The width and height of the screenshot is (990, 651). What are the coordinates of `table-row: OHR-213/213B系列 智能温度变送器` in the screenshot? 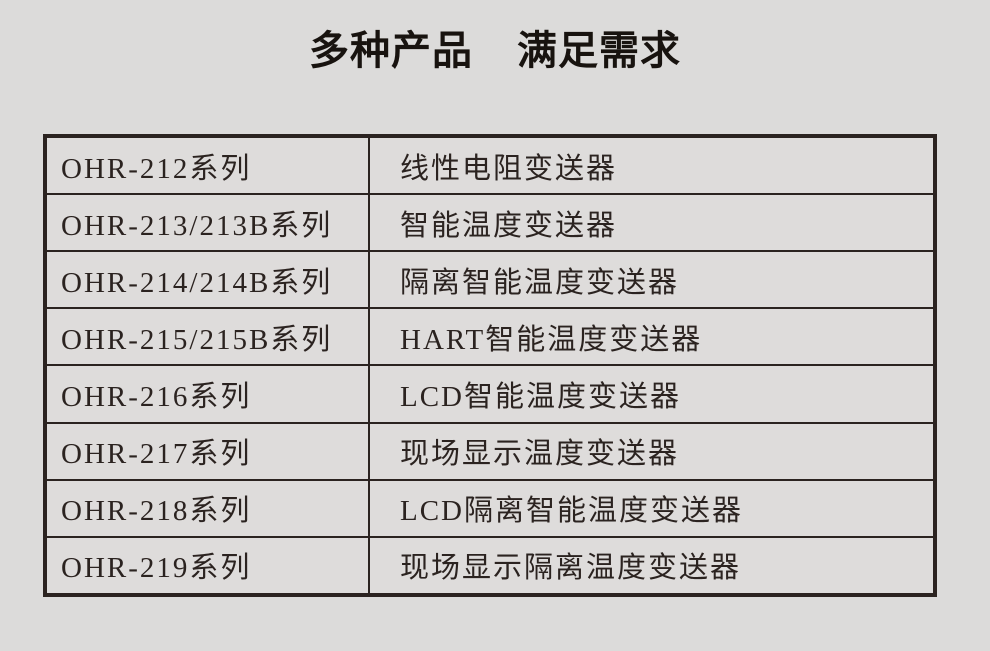 It's located at (490, 223).